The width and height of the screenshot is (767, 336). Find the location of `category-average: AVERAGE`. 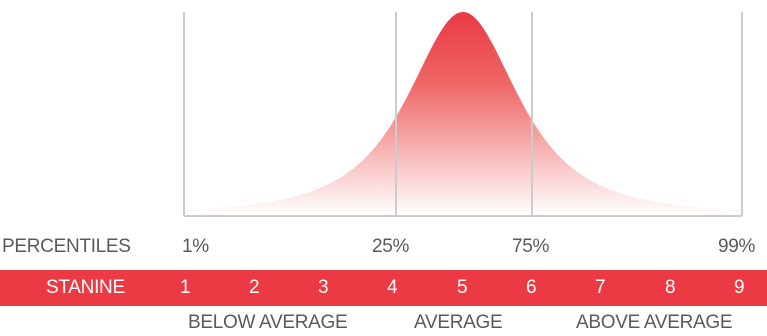

category-average: AVERAGE is located at coordinates (458, 322).